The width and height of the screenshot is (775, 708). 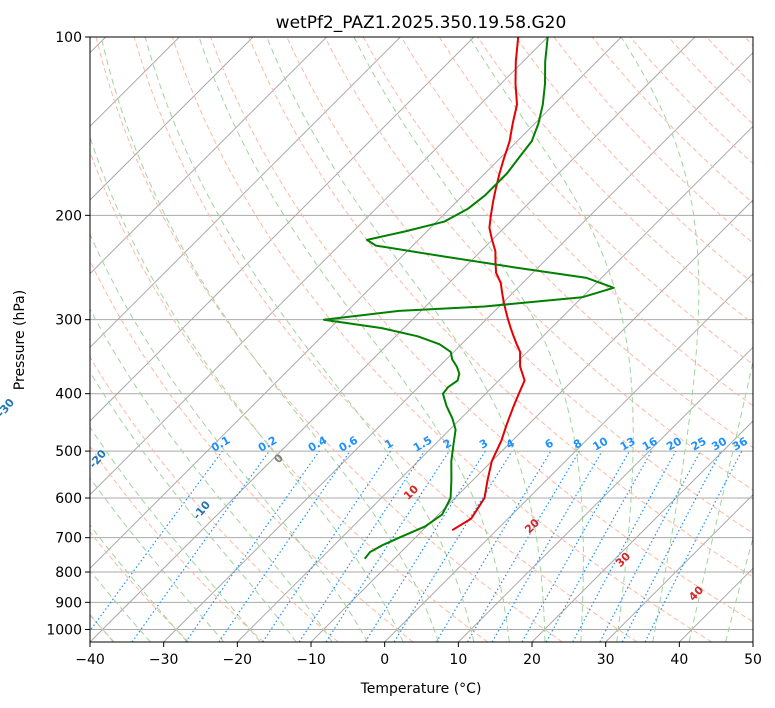 I want to click on x-tick-label: −30, so click(x=164, y=660).